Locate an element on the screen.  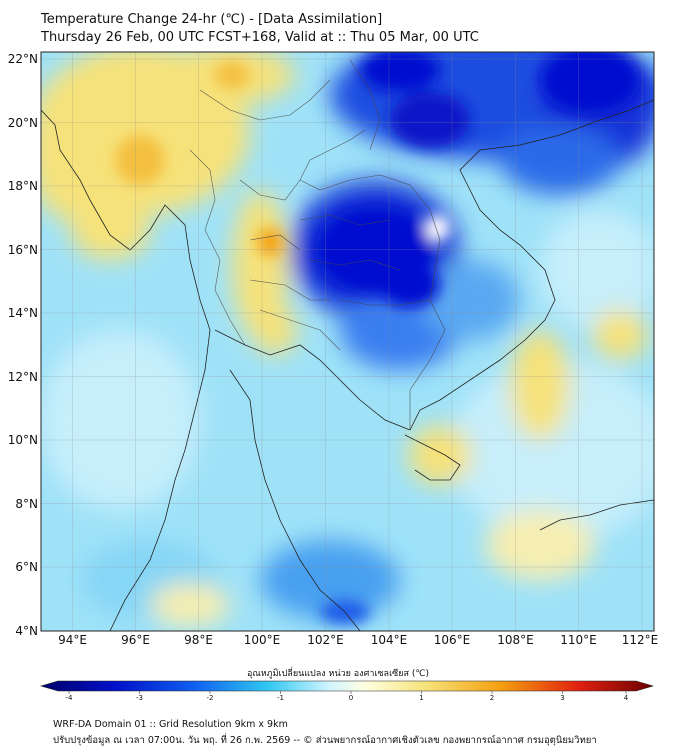
colorbar-ticks is located at coordinates (347, 692).